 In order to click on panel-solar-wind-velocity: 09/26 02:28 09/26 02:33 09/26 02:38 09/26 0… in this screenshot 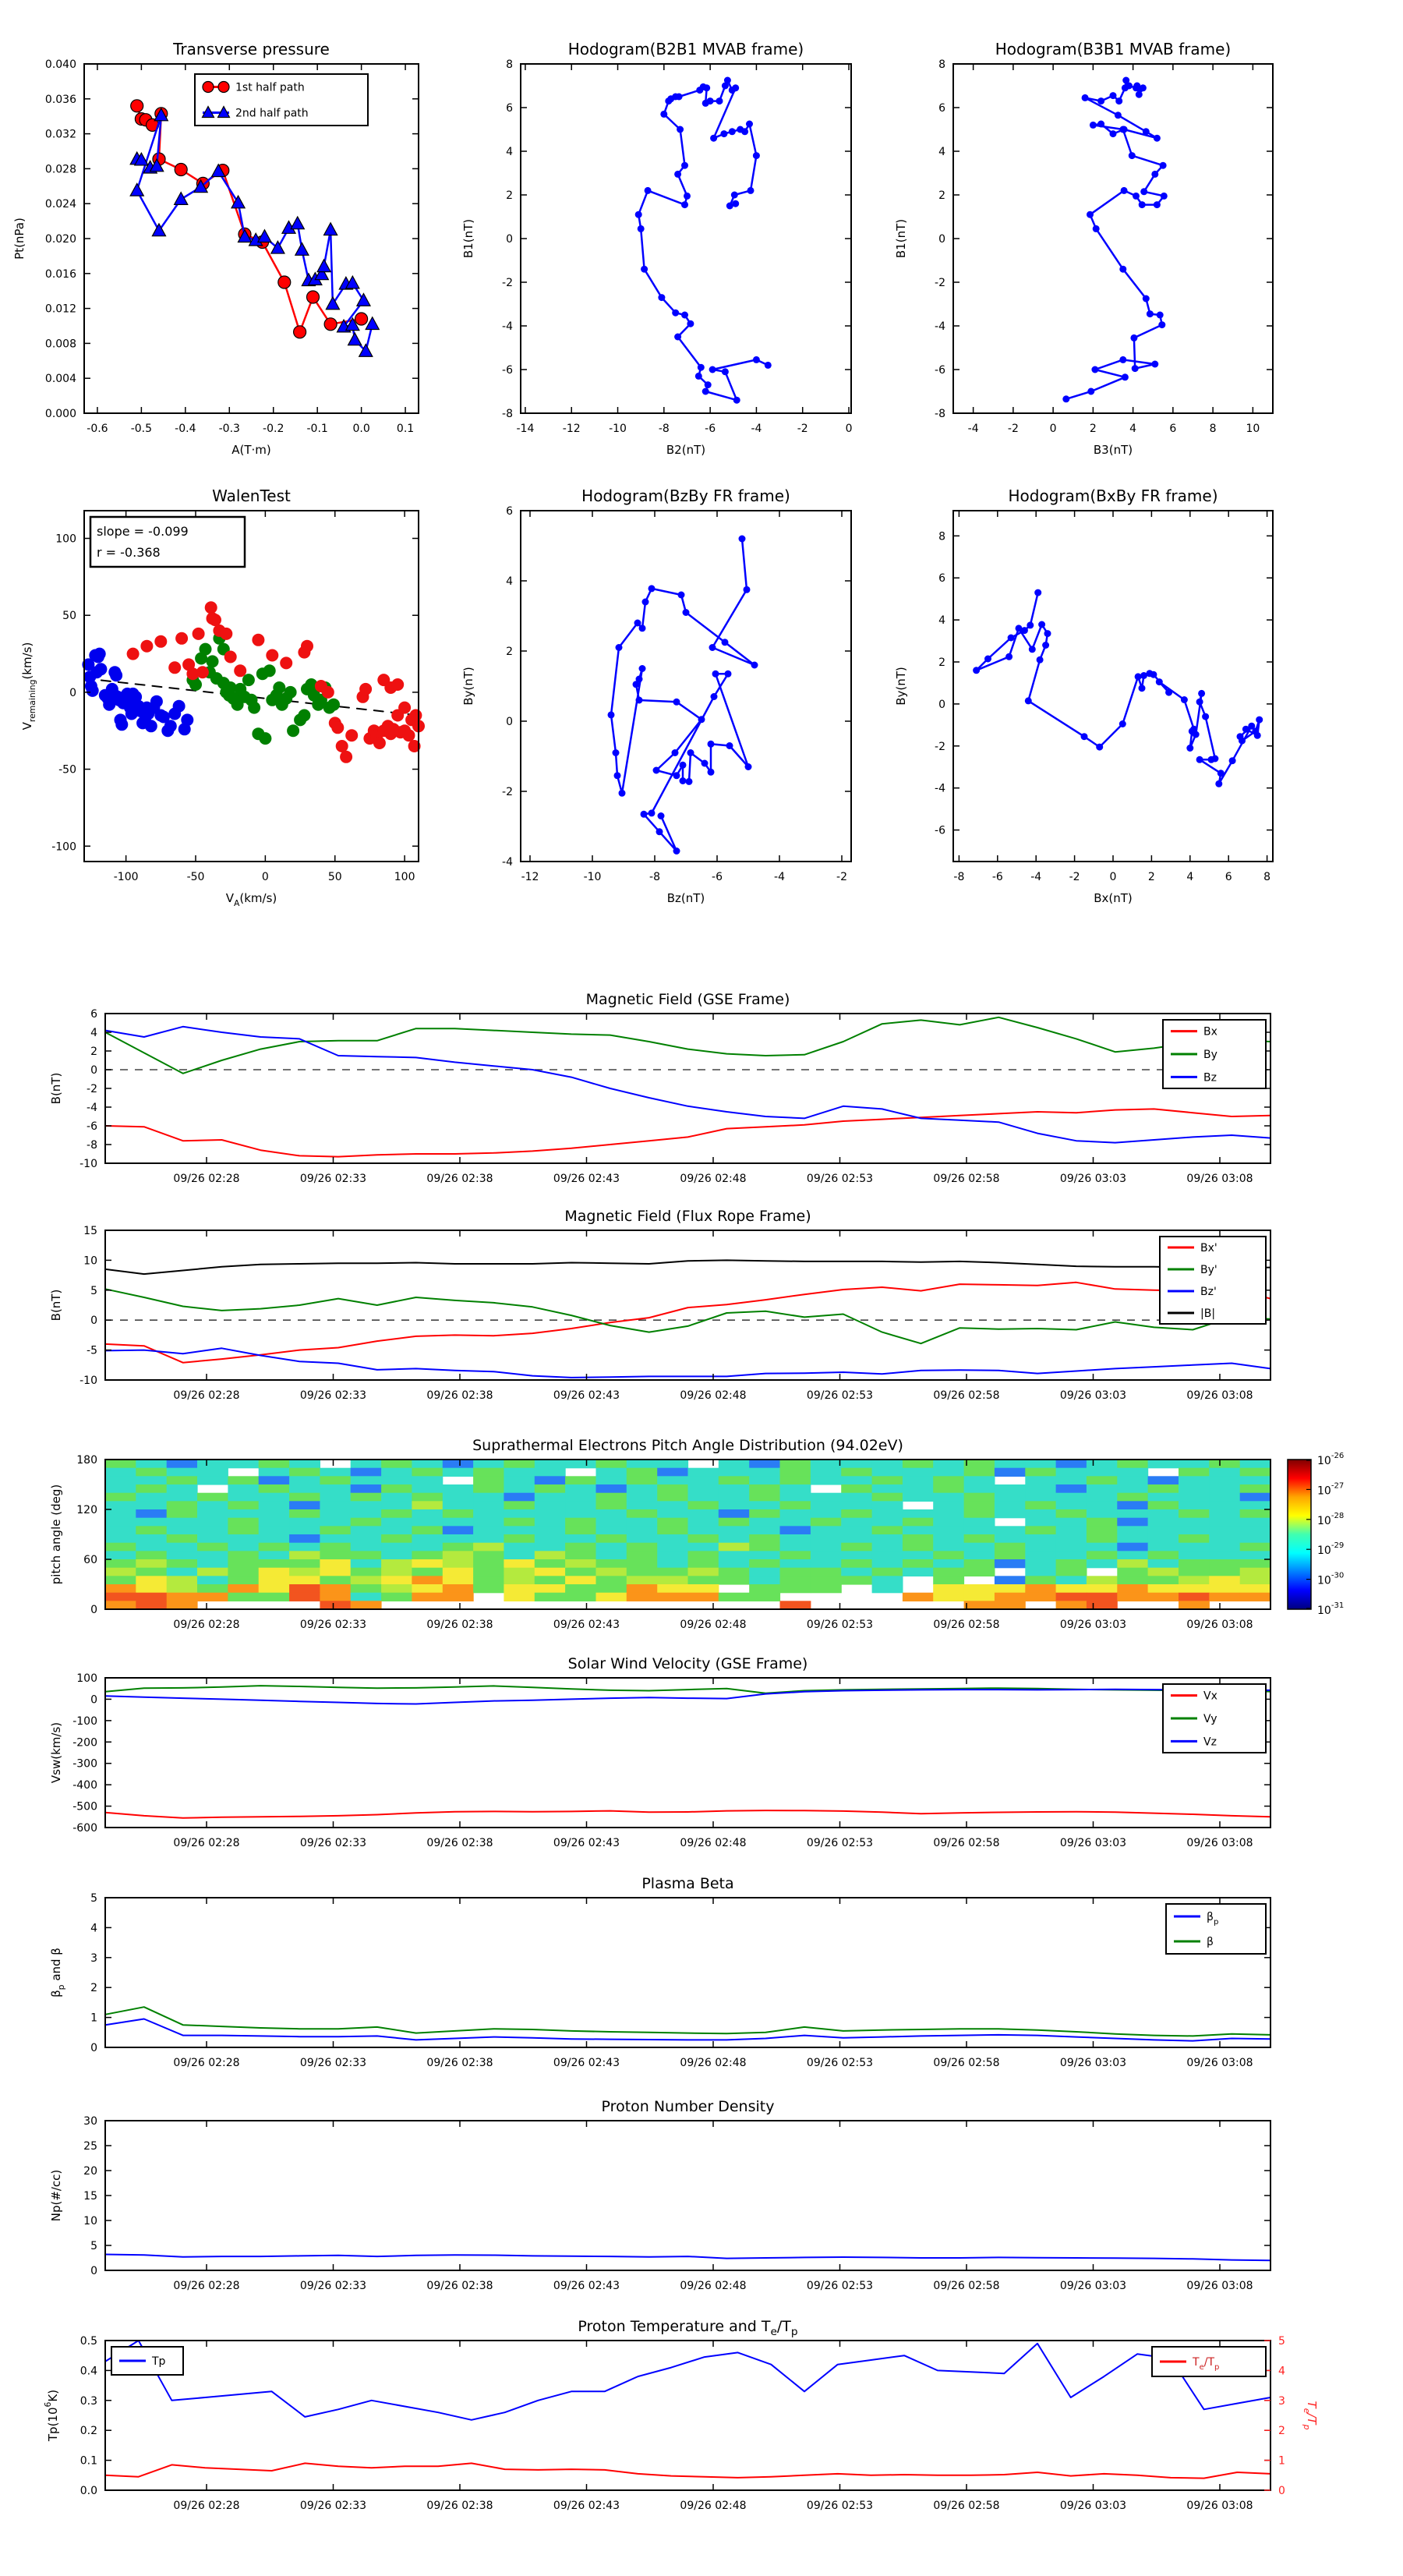, I will do `click(660, 1752)`.